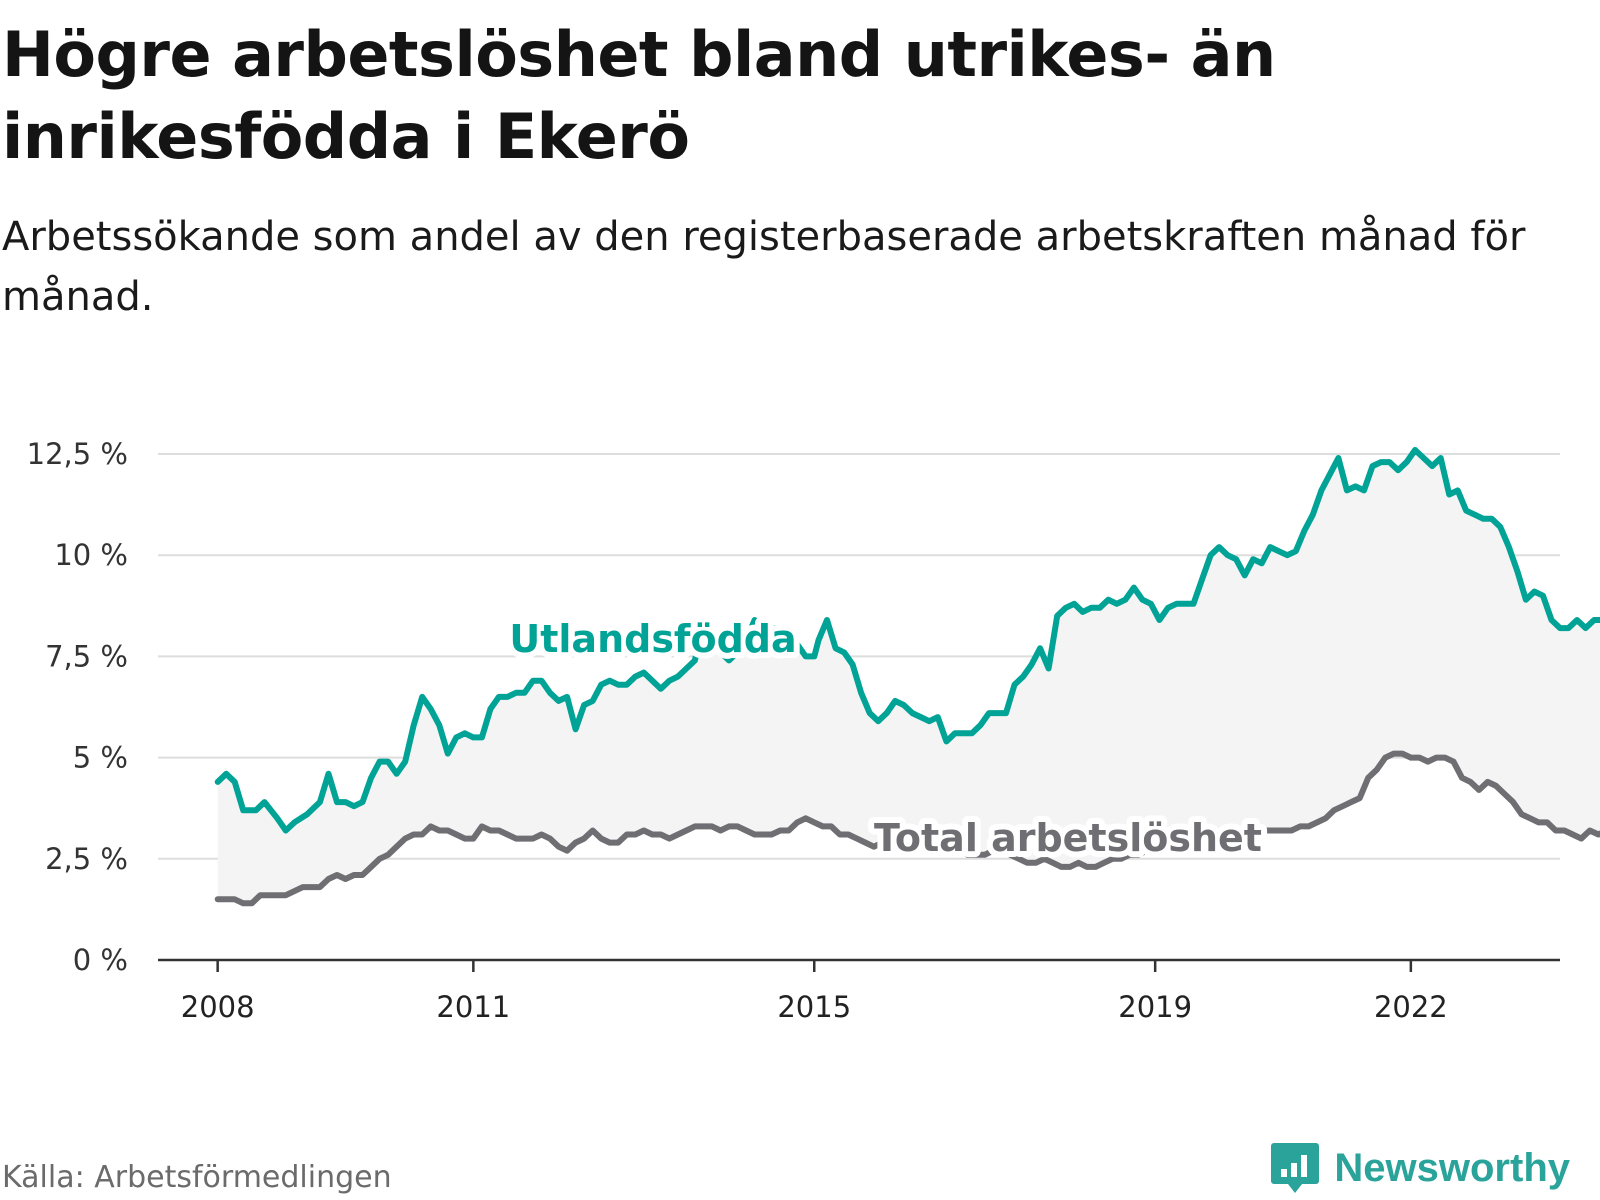 The image size is (1600, 1200). I want to click on y-tick-label: 12,5 %, so click(77, 454).